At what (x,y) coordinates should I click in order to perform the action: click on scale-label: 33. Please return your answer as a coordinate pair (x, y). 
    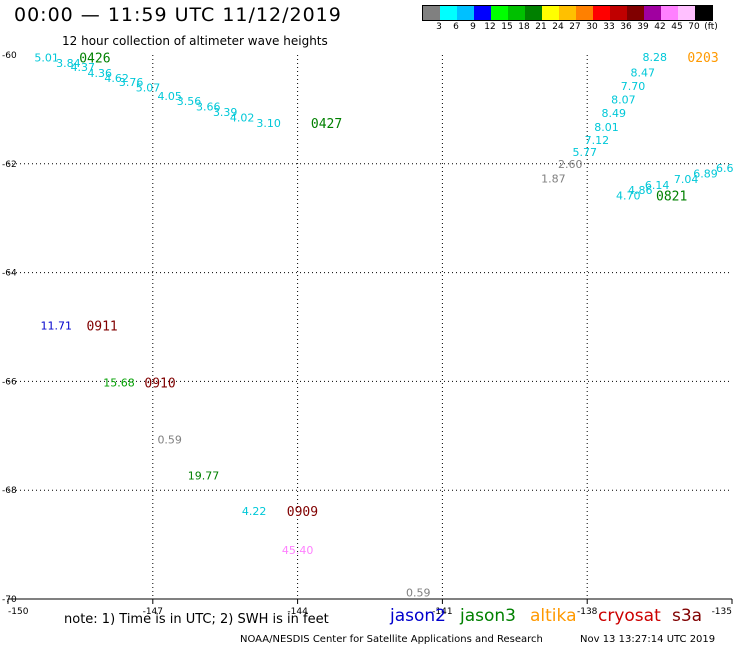
    Looking at the image, I should click on (609, 27).